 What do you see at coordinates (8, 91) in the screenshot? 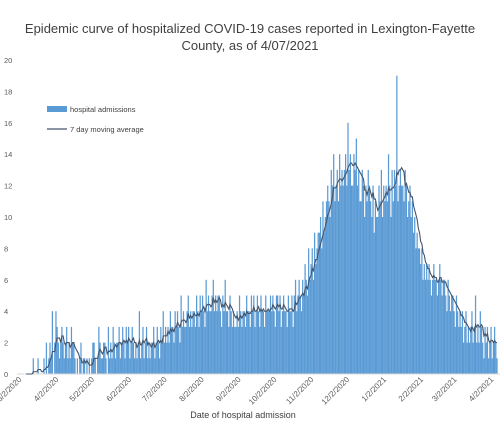
I see `y-tick-label: 18` at bounding box center [8, 91].